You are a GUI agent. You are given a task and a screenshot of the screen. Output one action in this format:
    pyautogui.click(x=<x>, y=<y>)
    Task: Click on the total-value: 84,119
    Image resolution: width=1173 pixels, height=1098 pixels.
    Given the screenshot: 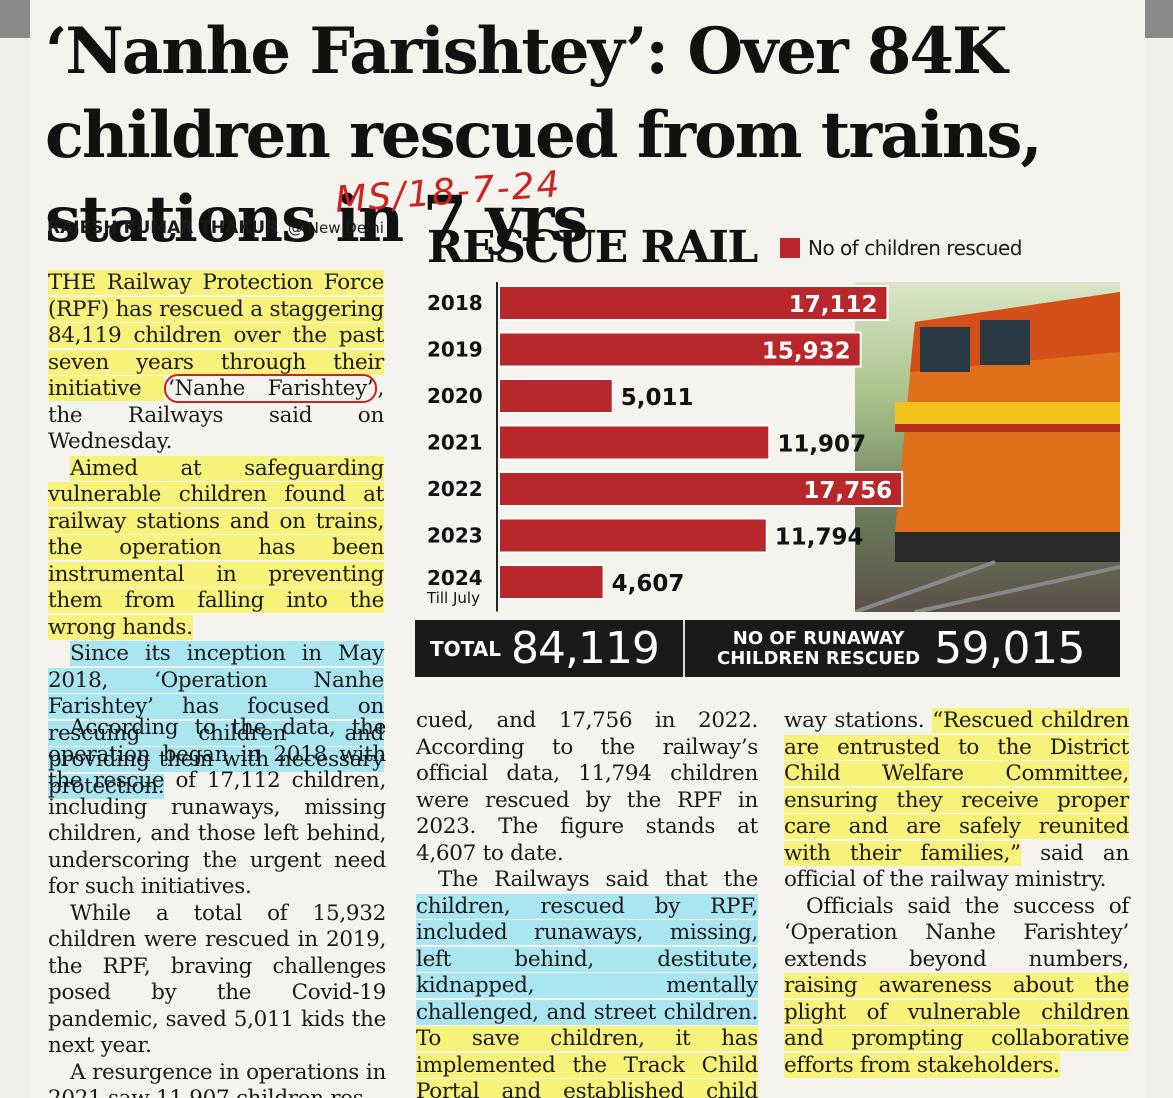 What is the action you would take?
    pyautogui.click(x=585, y=648)
    